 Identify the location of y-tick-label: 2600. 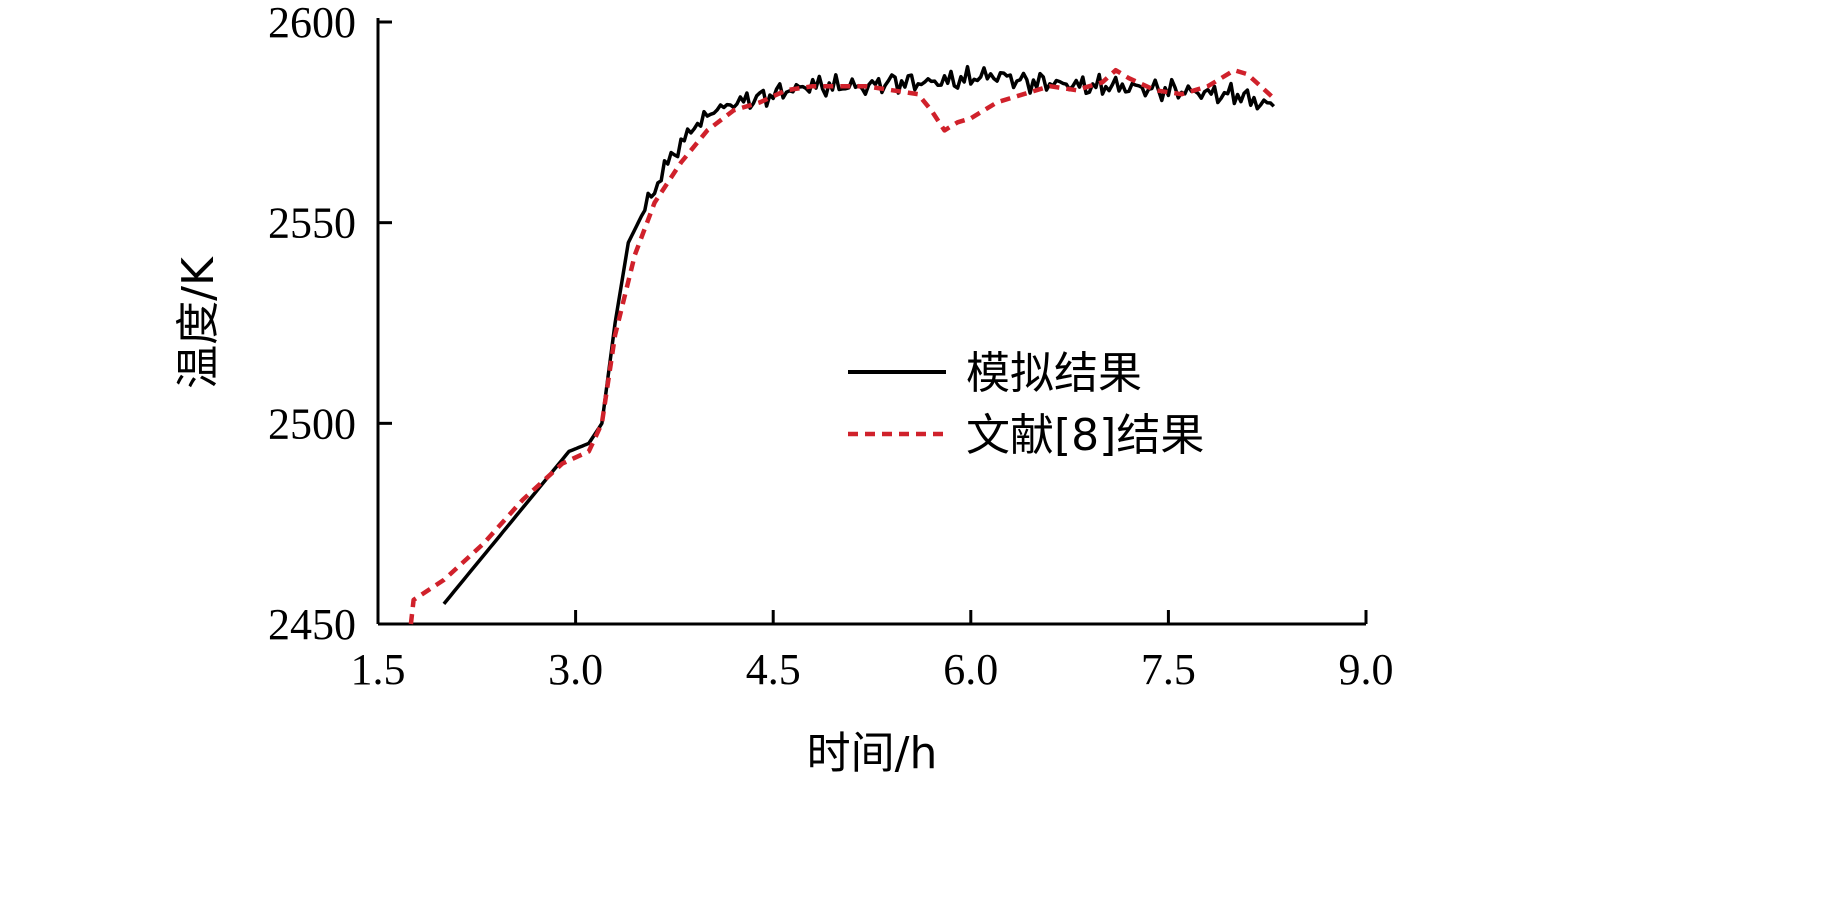
(312, 23).